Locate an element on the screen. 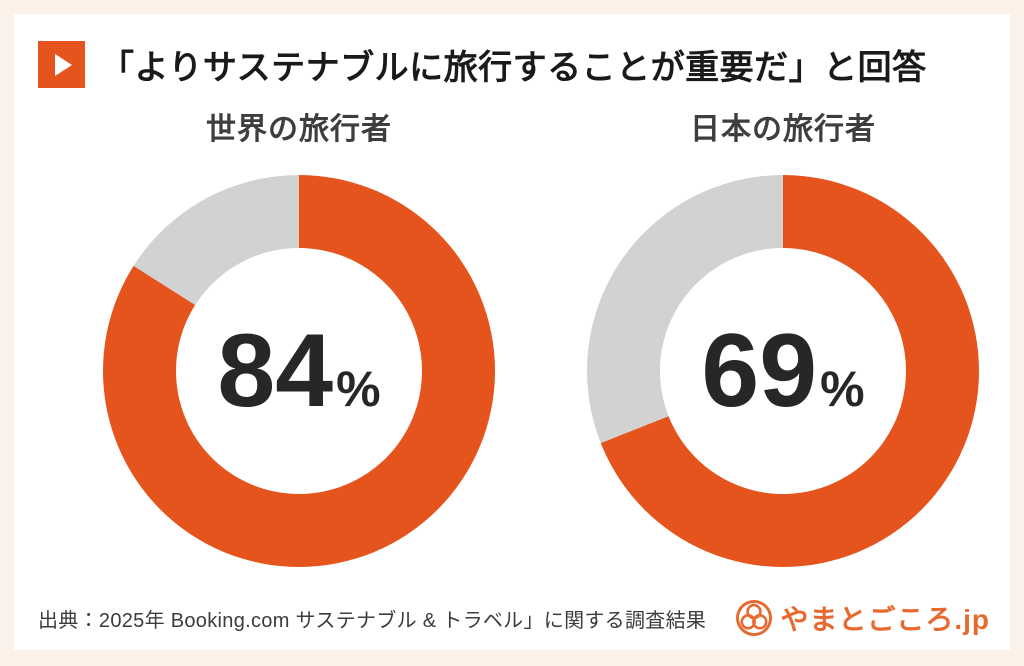  chart-label-world: 世界の旅行者 is located at coordinates (299, 129).